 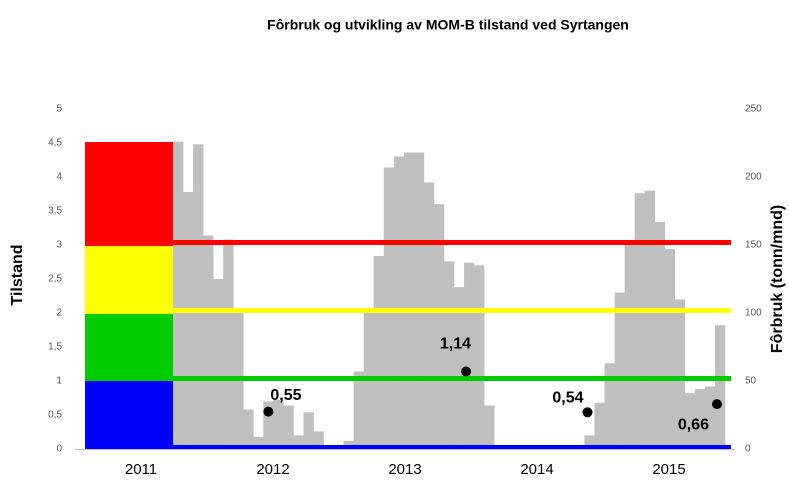 I want to click on points: 0,55 1,14 0,54 0,66, so click(x=492, y=384).